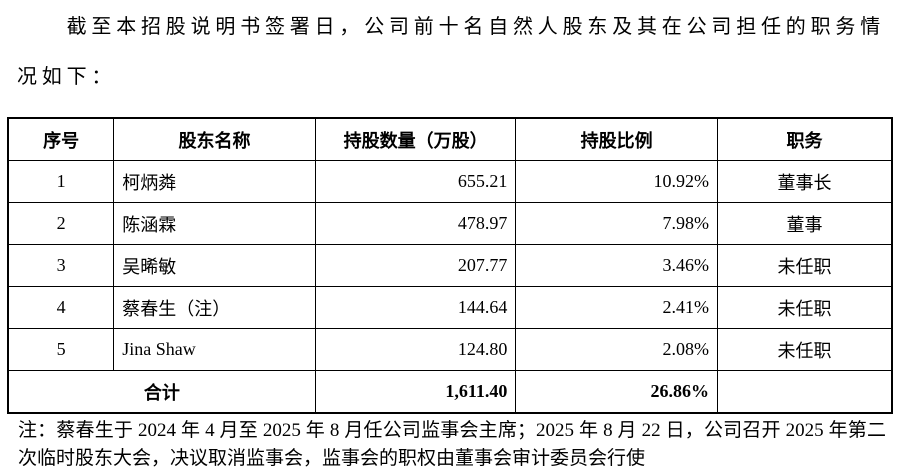 The width and height of the screenshot is (901, 476). I want to click on table-cell: 董事长, so click(804, 181).